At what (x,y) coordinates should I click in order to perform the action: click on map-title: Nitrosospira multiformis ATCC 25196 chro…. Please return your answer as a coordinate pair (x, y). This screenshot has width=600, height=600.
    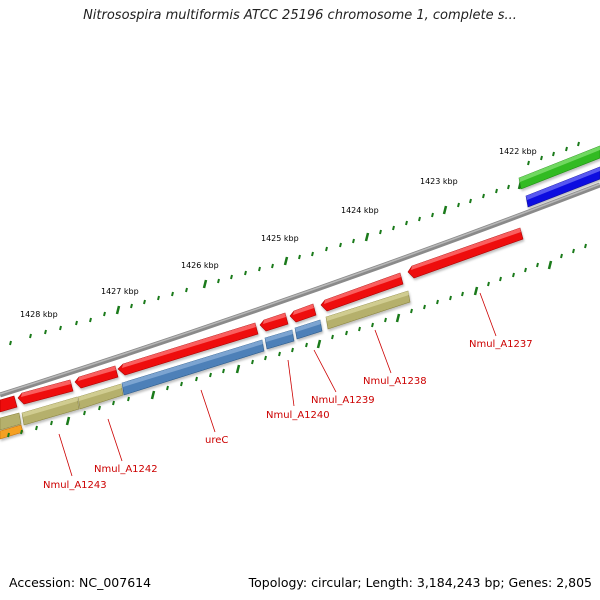
    Looking at the image, I should click on (300, 15).